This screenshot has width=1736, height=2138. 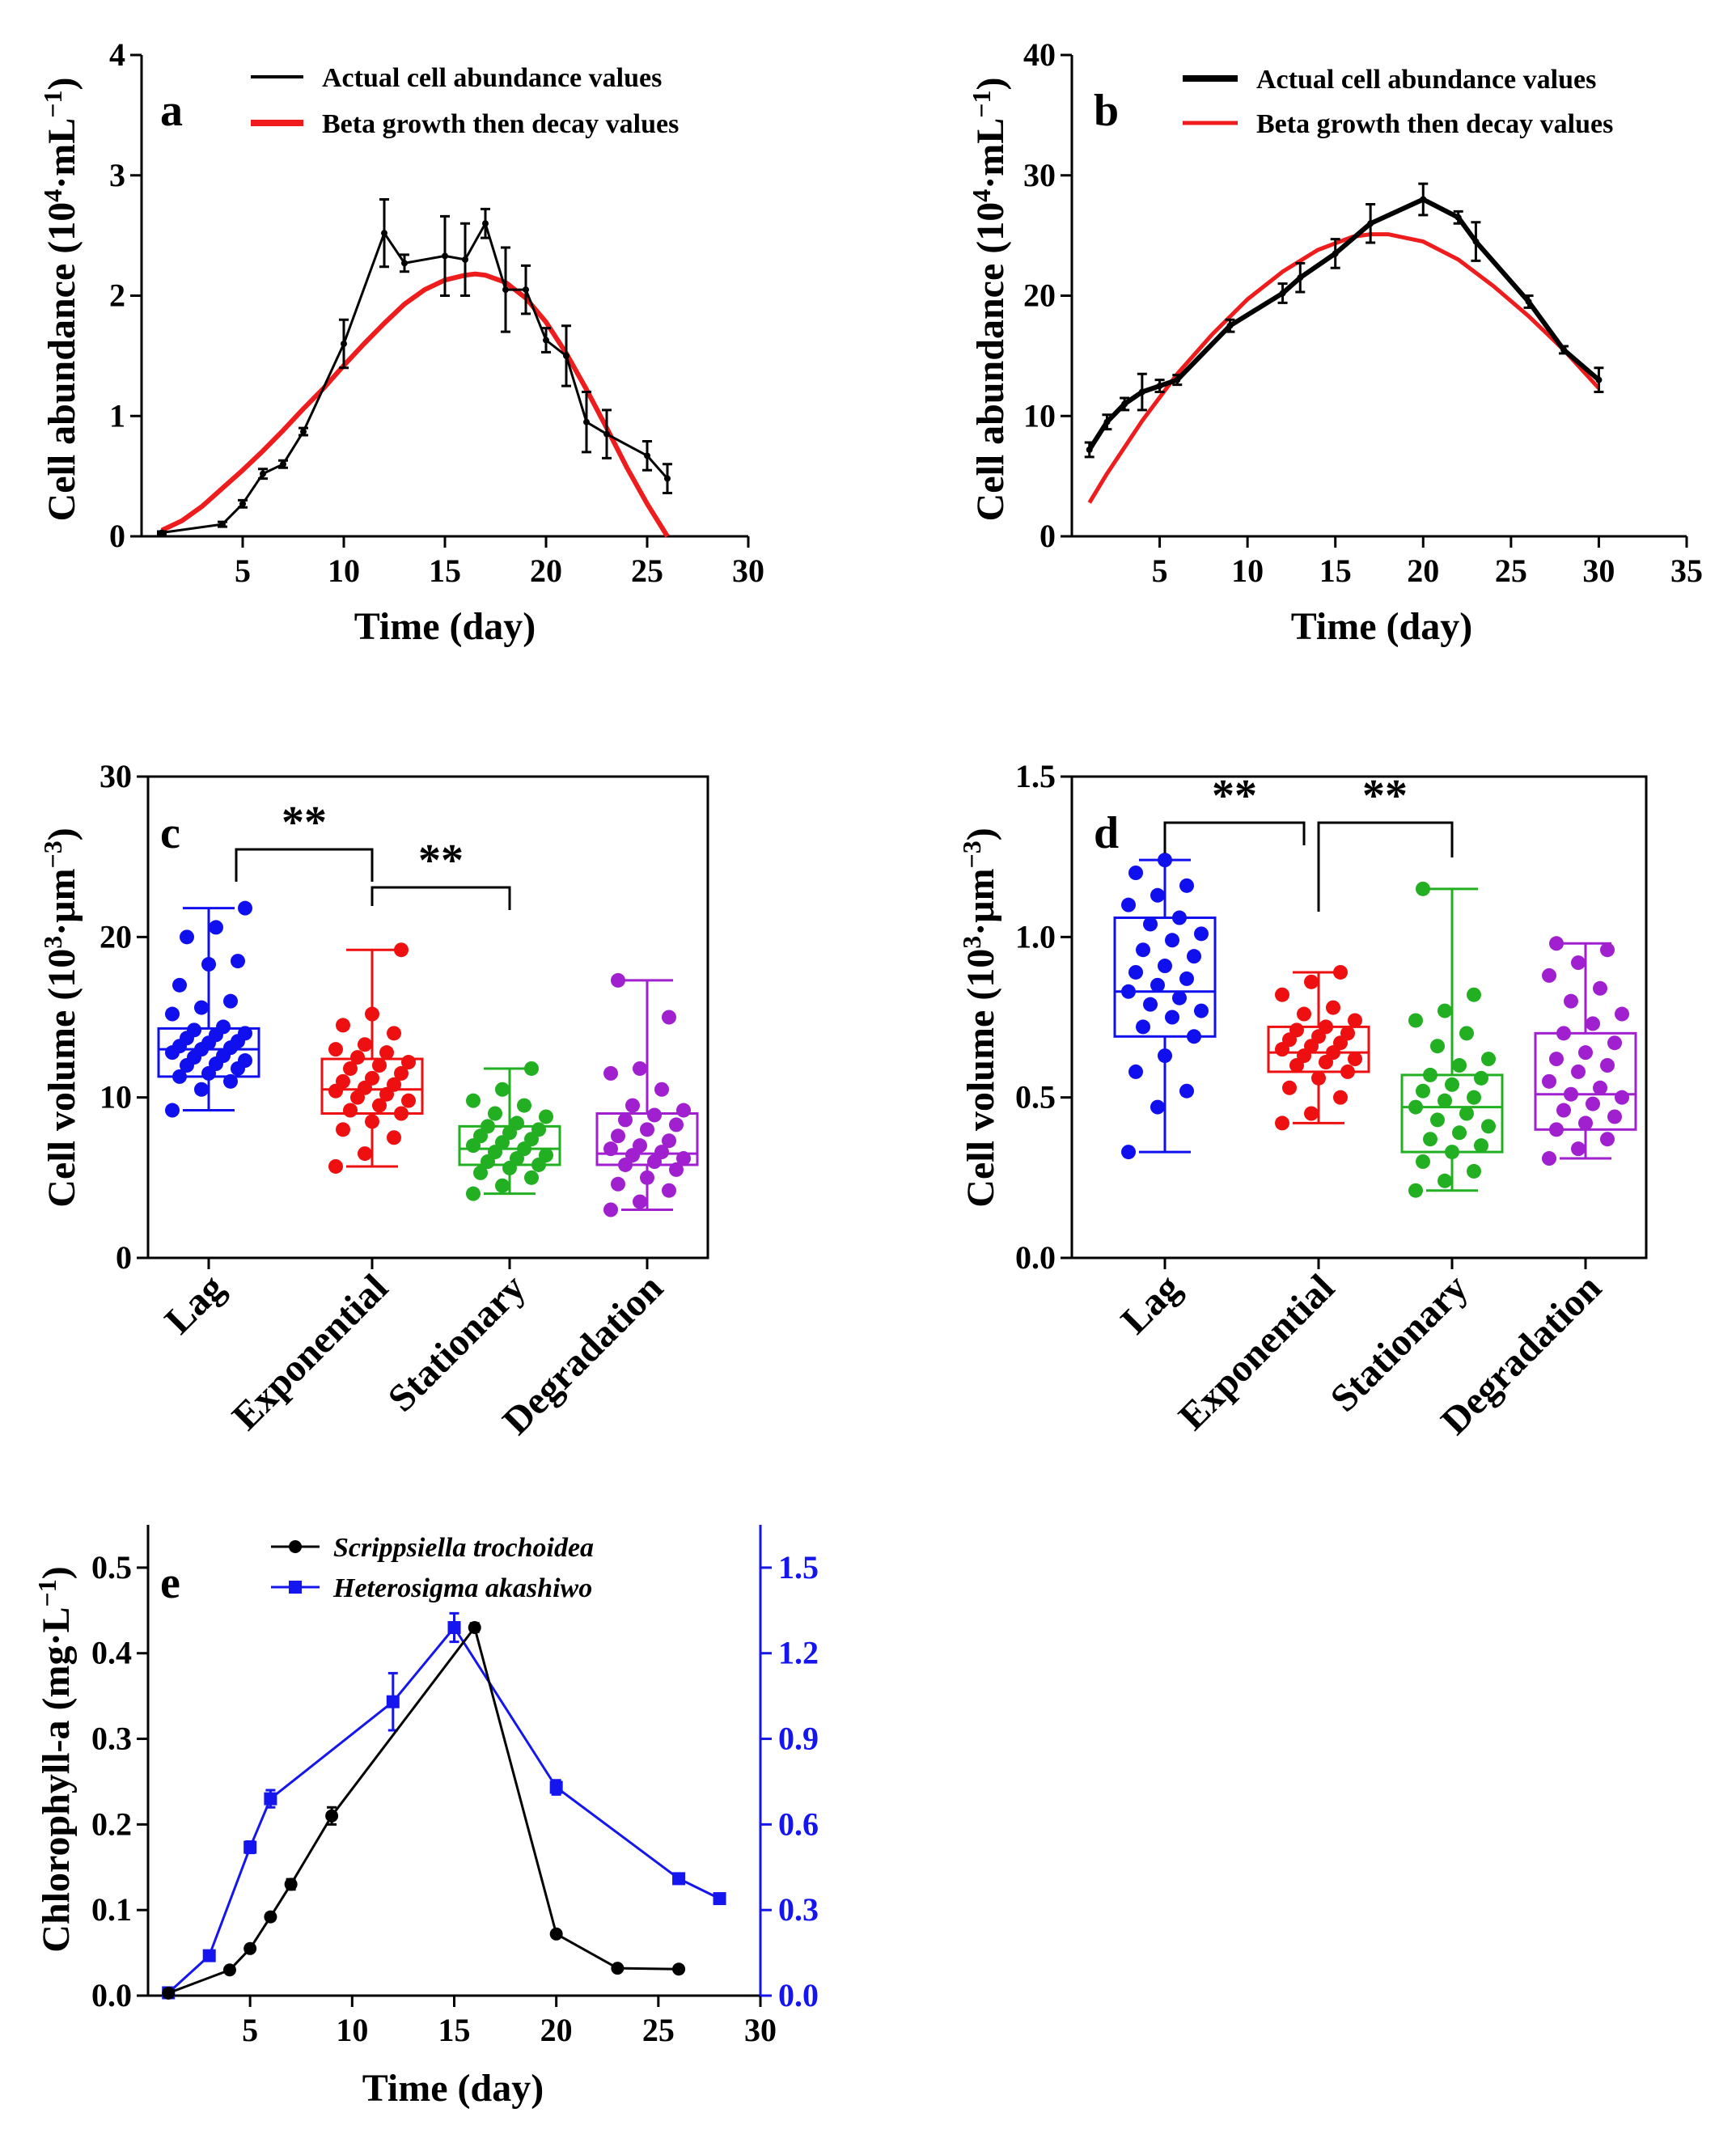 I want to click on b-y-ticks: 0 10 20 30 40, so click(x=1047, y=295).